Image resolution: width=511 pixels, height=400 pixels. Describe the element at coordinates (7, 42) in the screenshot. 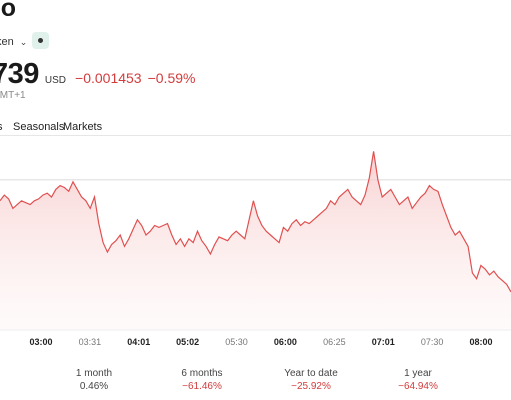

I see `exchange-label: ken` at that location.